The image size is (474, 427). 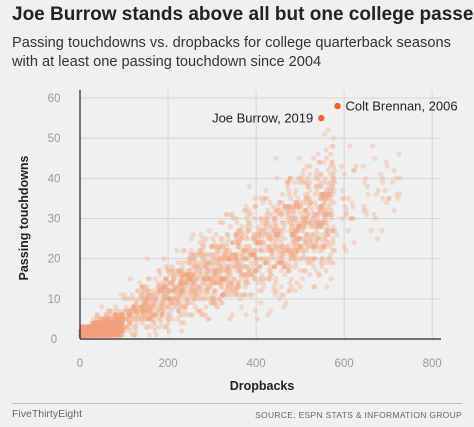 What do you see at coordinates (54, 139) in the screenshot?
I see `y-tick-label: 50` at bounding box center [54, 139].